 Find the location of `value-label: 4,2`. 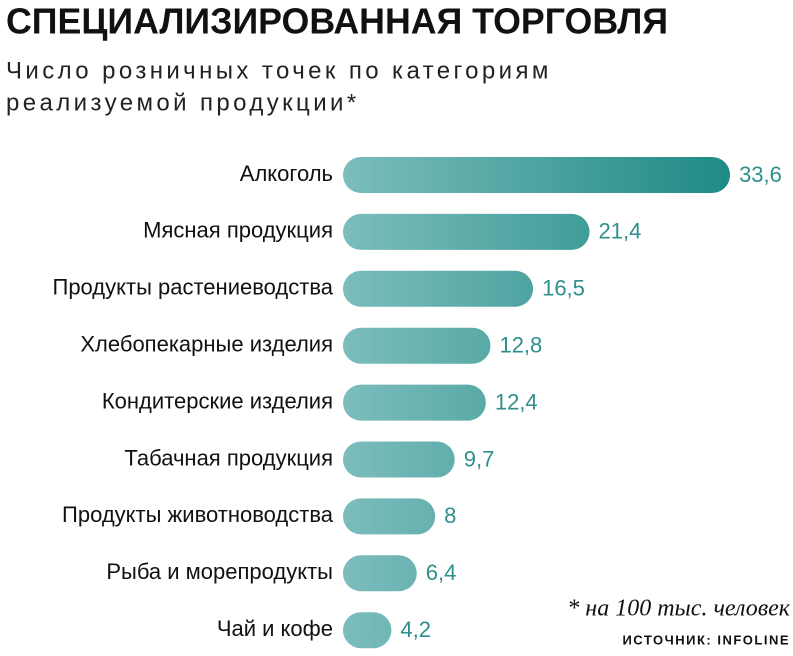

value-label: 4,2 is located at coordinates (415, 629).